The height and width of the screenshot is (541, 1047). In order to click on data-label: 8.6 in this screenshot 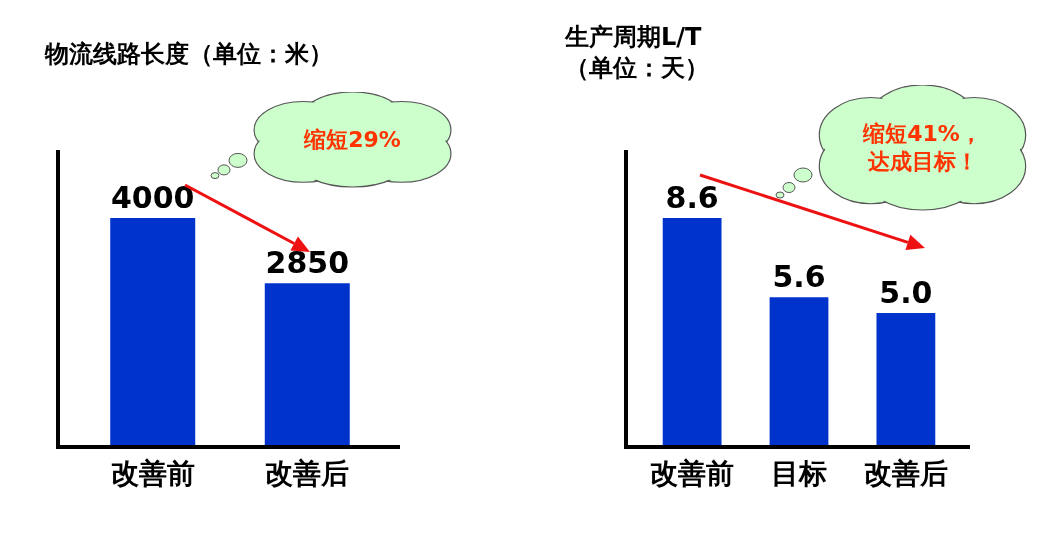, I will do `click(692, 198)`.